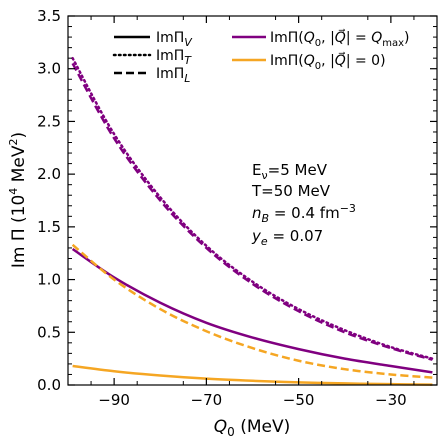  I want to click on anno-fraction: ye = 0.07, so click(287, 237).